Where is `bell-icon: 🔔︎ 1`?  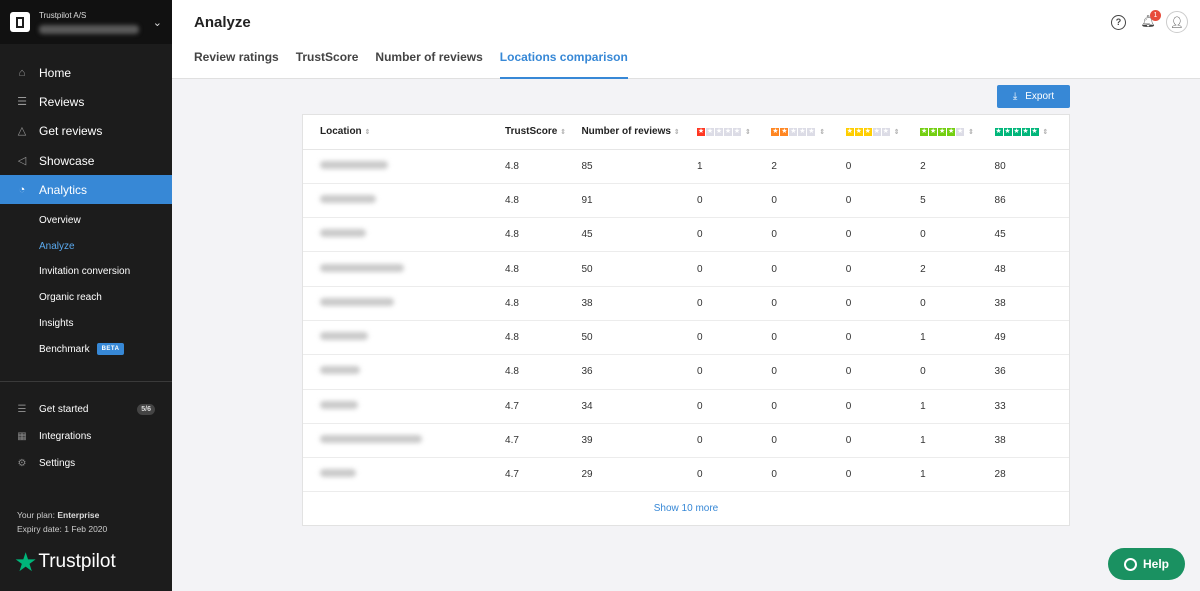 bell-icon: 🔔︎ 1 is located at coordinates (1150, 20).